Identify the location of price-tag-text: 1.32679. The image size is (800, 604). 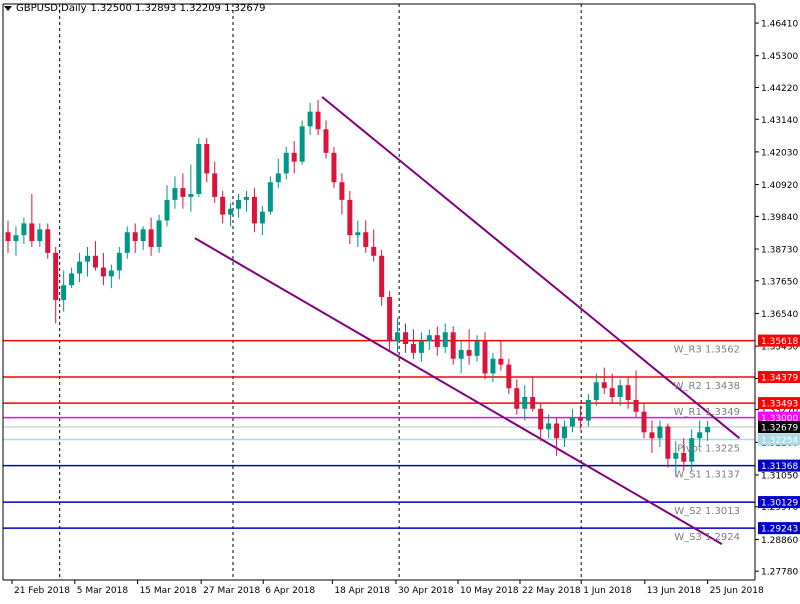
(779, 429).